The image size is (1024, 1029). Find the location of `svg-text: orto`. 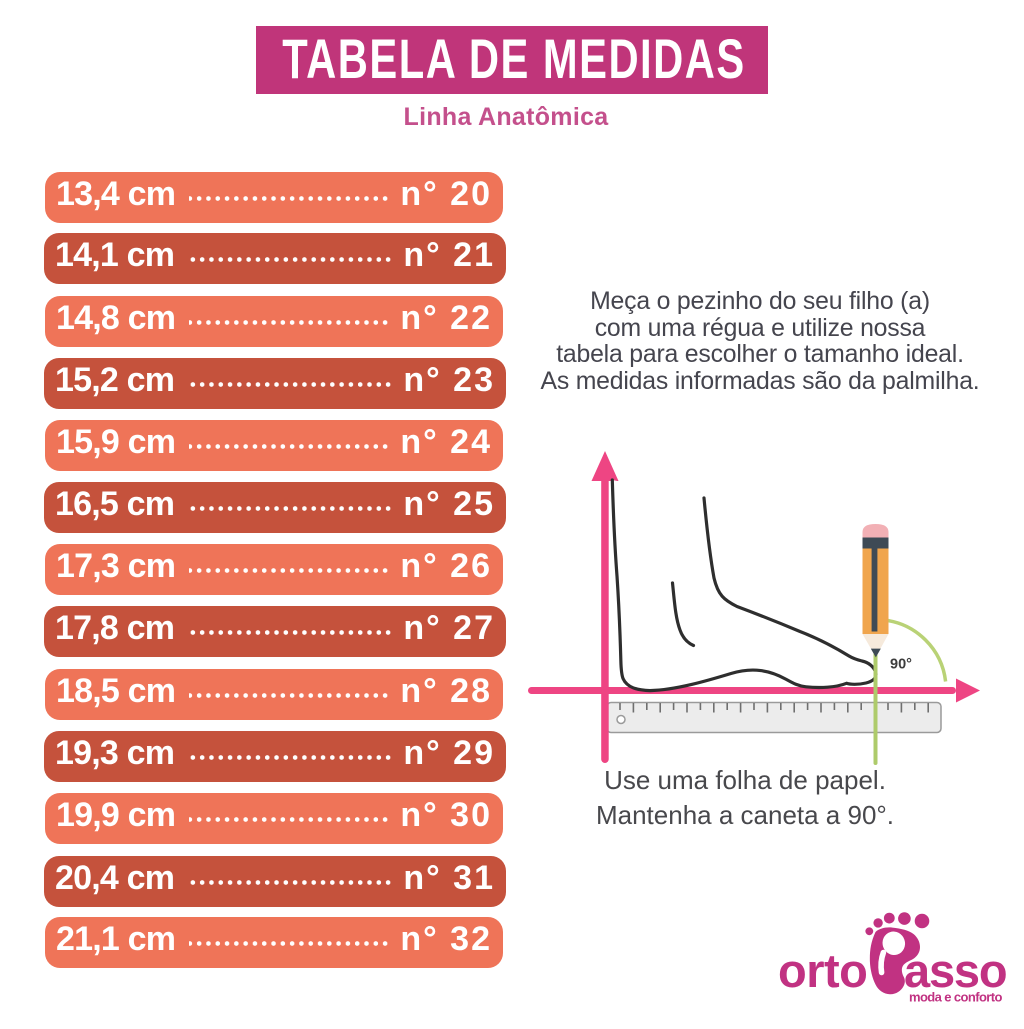

svg-text: orto is located at coordinates (822, 970).